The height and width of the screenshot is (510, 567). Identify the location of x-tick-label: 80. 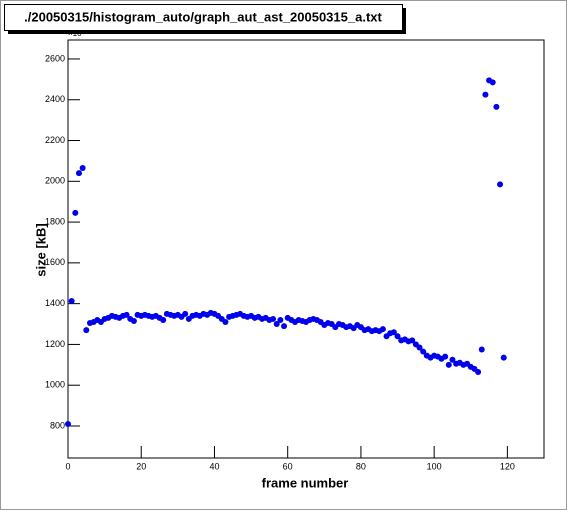
(361, 466).